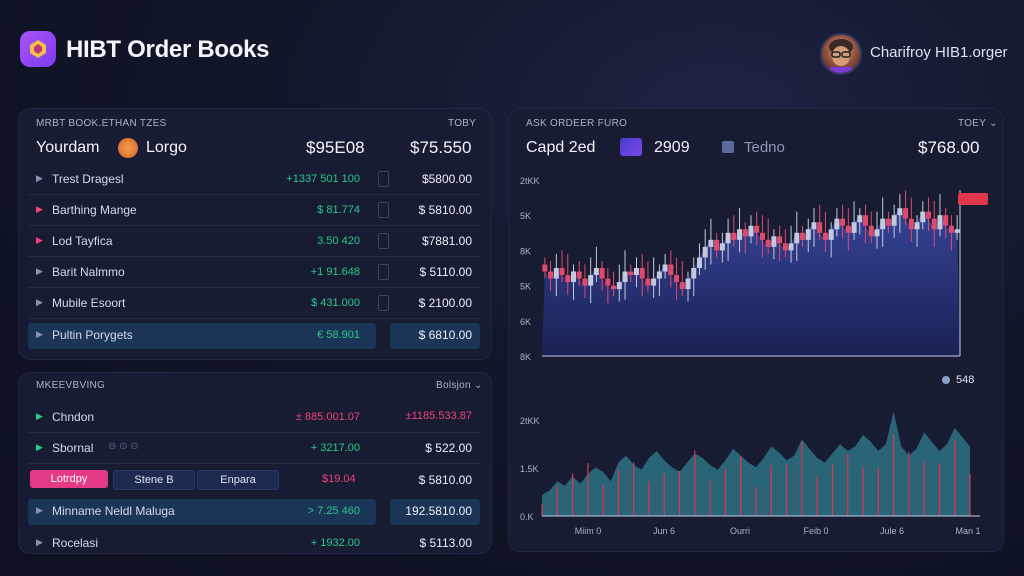  Describe the element at coordinates (128, 148) in the screenshot. I see `token-coin-icon` at that location.